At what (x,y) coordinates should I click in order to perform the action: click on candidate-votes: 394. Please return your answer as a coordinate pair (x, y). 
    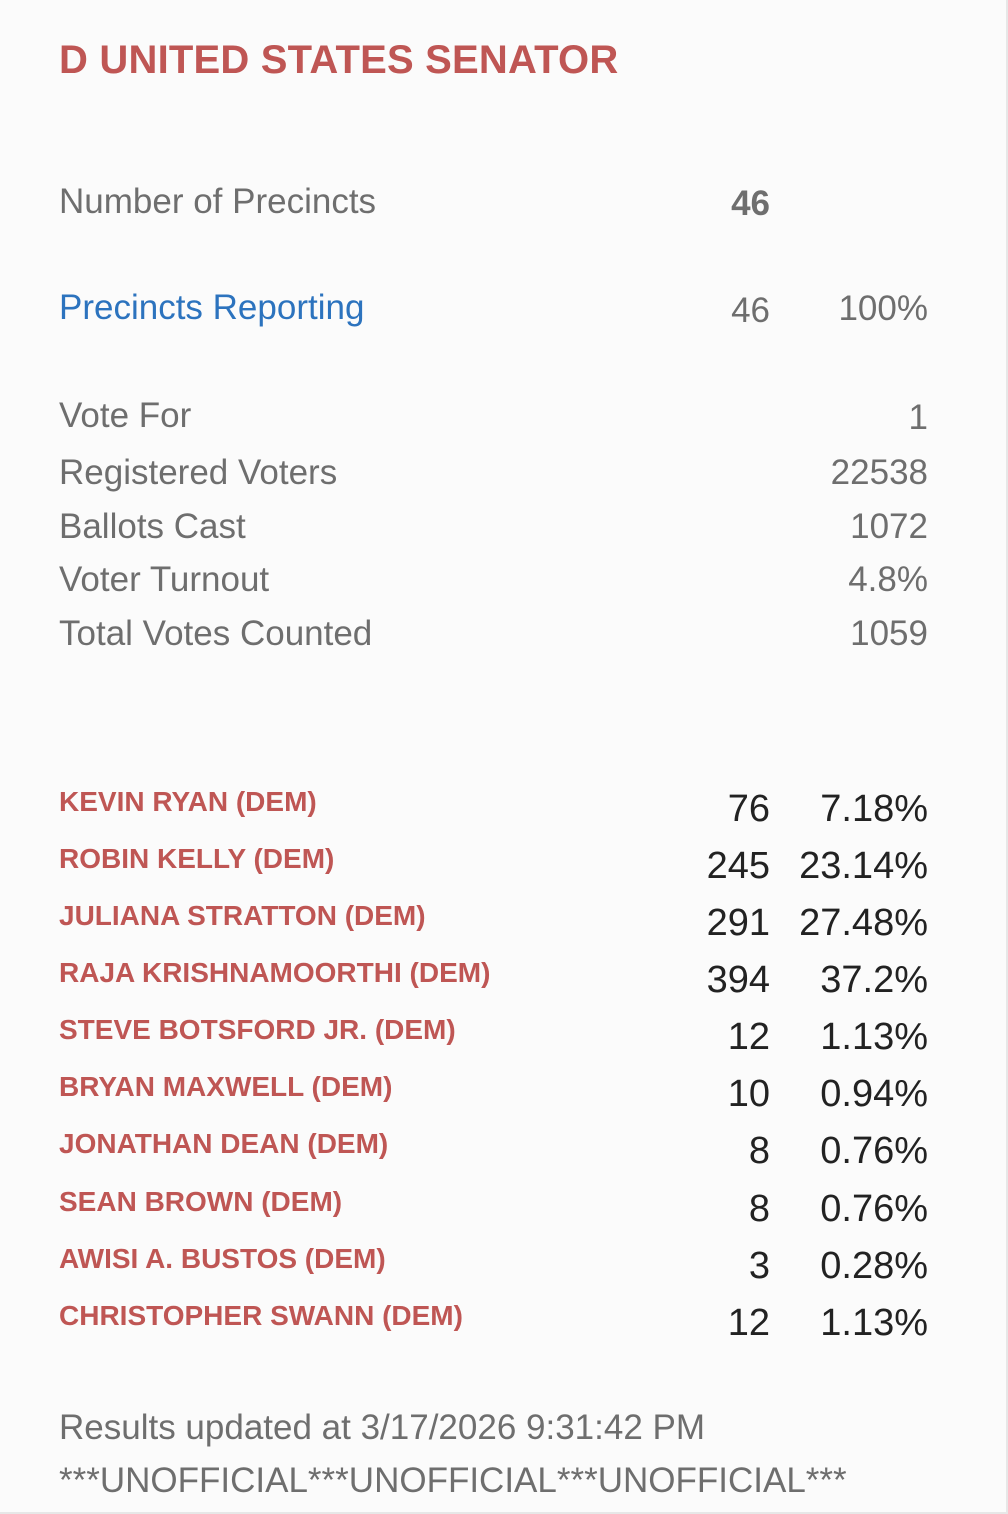
    Looking at the image, I should click on (738, 980).